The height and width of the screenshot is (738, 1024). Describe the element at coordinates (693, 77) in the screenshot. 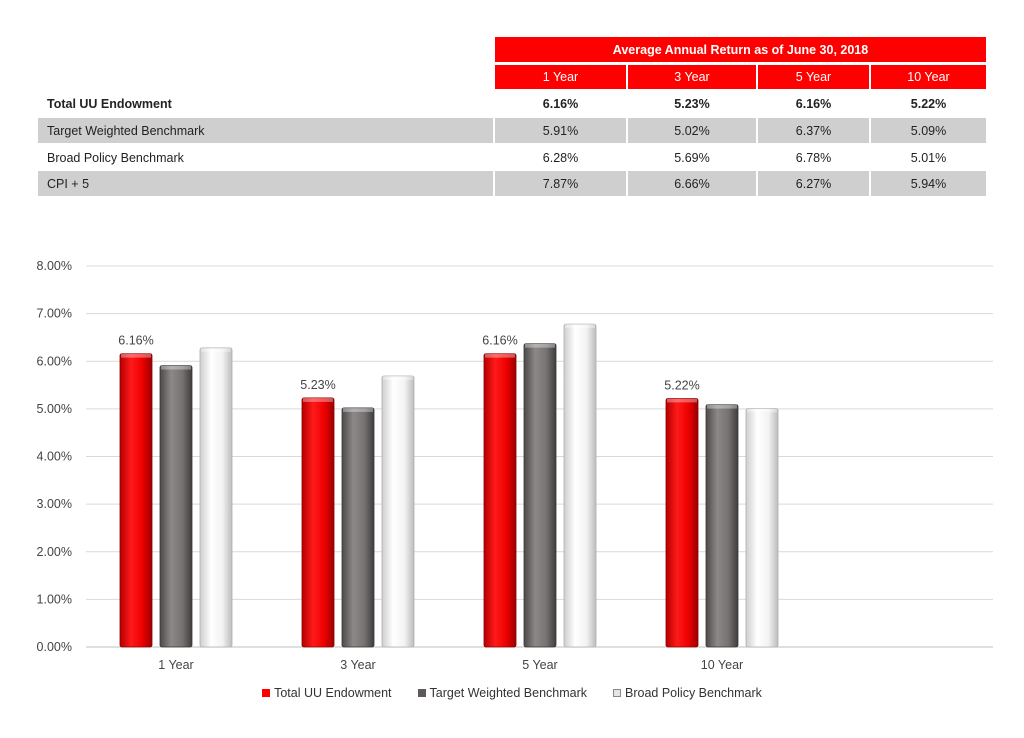

I see `column-header: 3 Year` at that location.